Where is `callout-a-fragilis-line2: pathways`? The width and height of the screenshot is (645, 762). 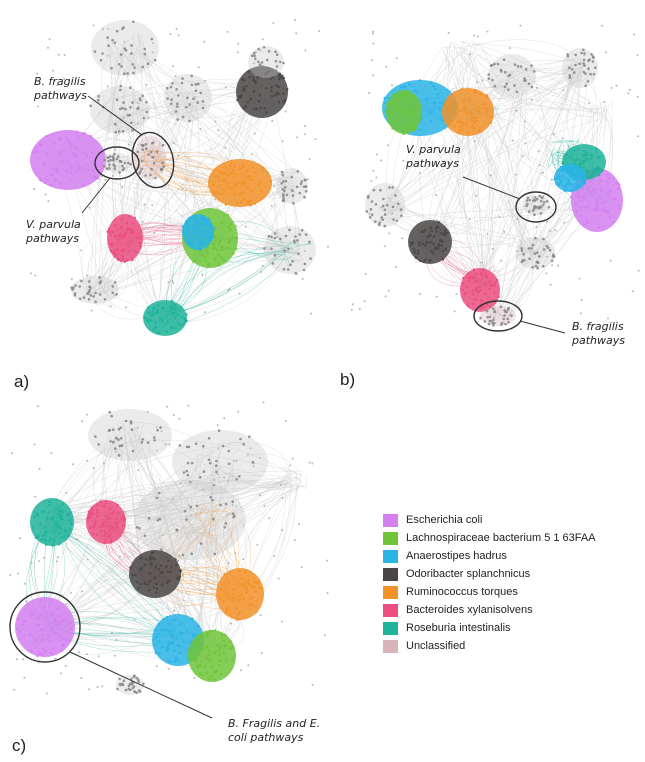
callout-a-fragilis-line2: pathways is located at coordinates (60, 95).